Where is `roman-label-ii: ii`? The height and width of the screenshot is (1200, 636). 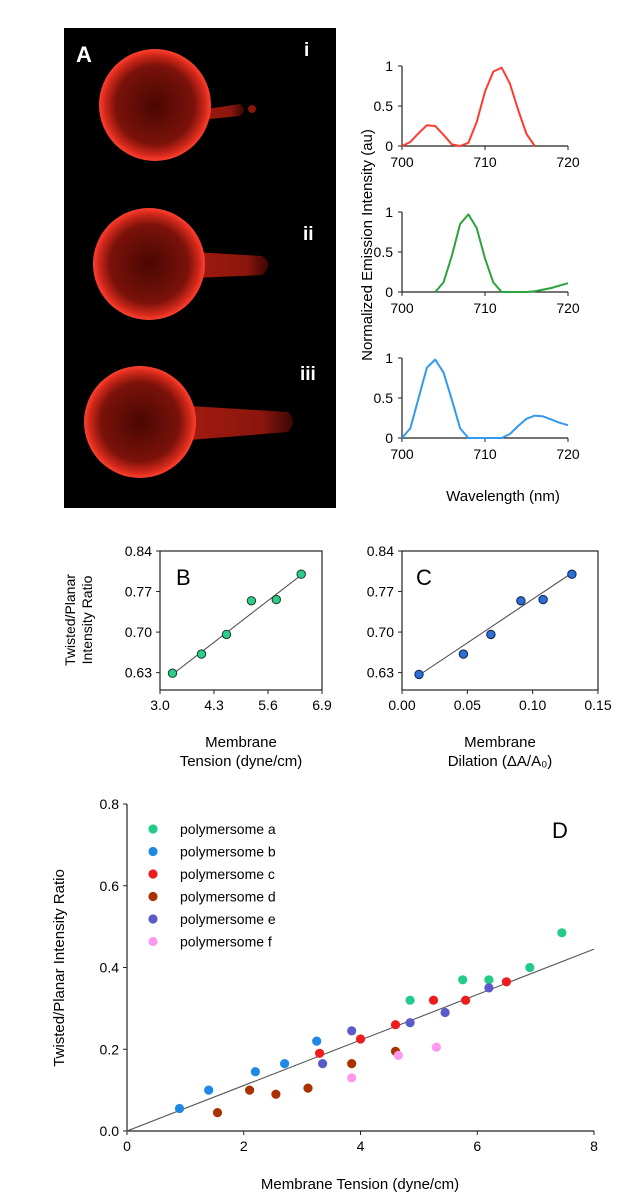
roman-label-ii: ii is located at coordinates (308, 234).